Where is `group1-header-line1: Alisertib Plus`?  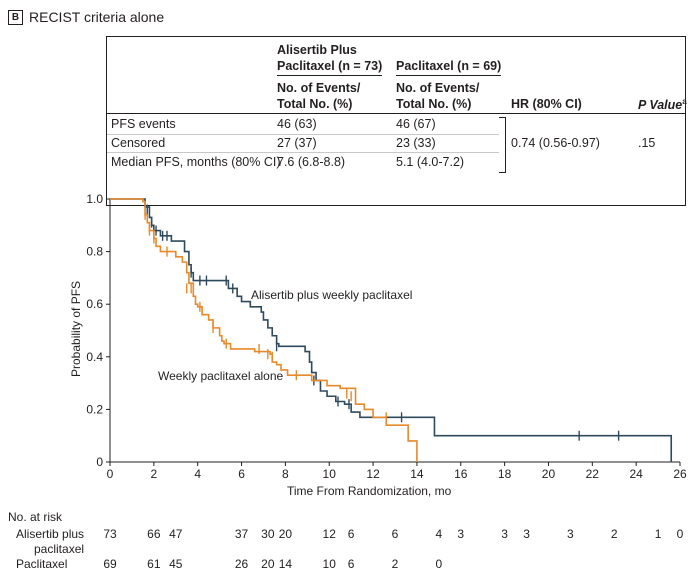
group1-header-line1: Alisertib Plus is located at coordinates (317, 50).